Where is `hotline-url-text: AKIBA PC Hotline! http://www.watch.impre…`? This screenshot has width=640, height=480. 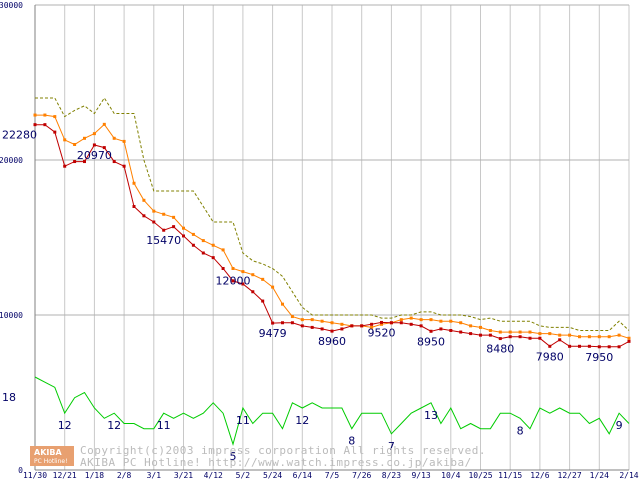 hotline-url-text: AKIBA PC Hotline! http://www.watch.impre… is located at coordinates (276, 462).